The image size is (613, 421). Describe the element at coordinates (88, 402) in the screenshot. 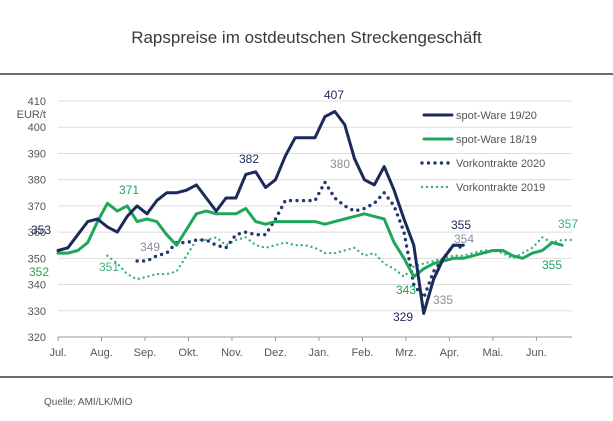

I see `source-note: Quelle: AMI/LK/MIO` at that location.